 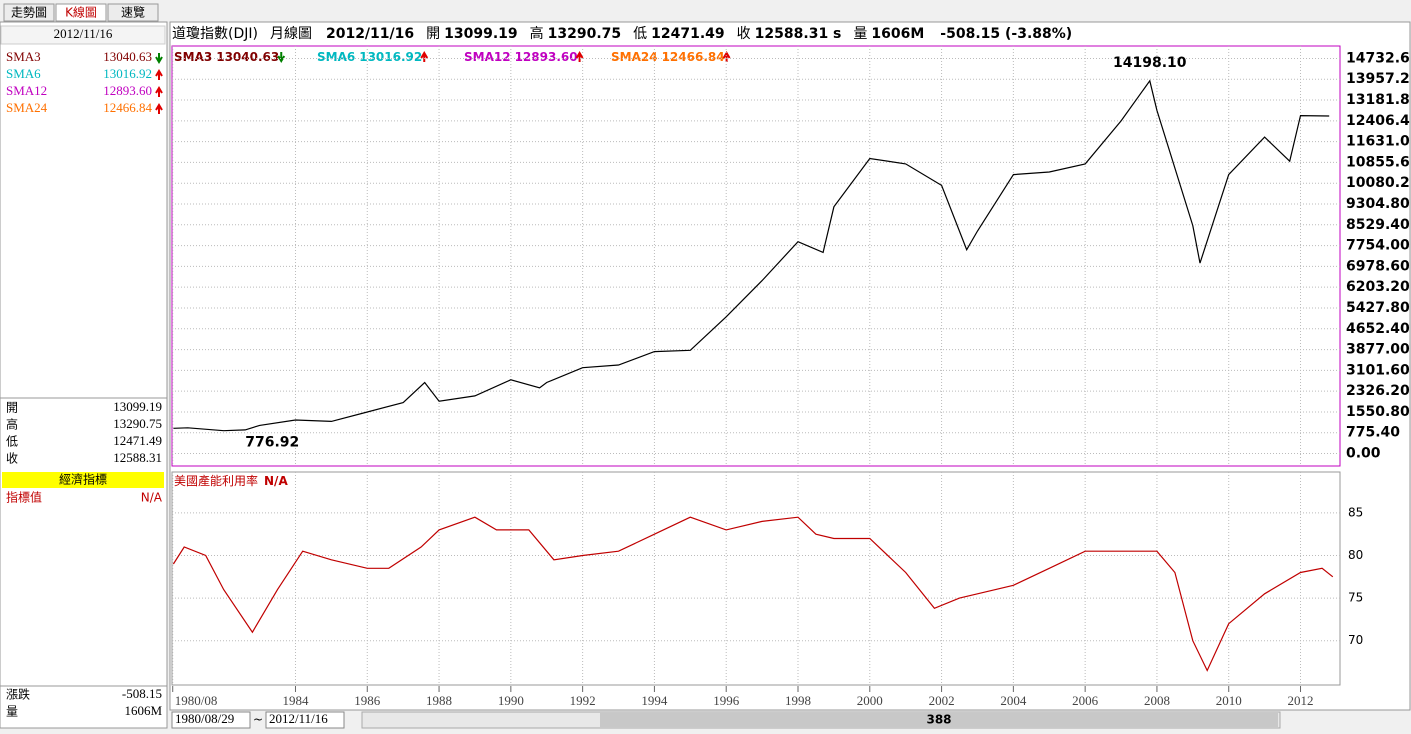 What do you see at coordinates (1378, 266) in the screenshot?
I see `y-tick-label: 6978.60` at bounding box center [1378, 266].